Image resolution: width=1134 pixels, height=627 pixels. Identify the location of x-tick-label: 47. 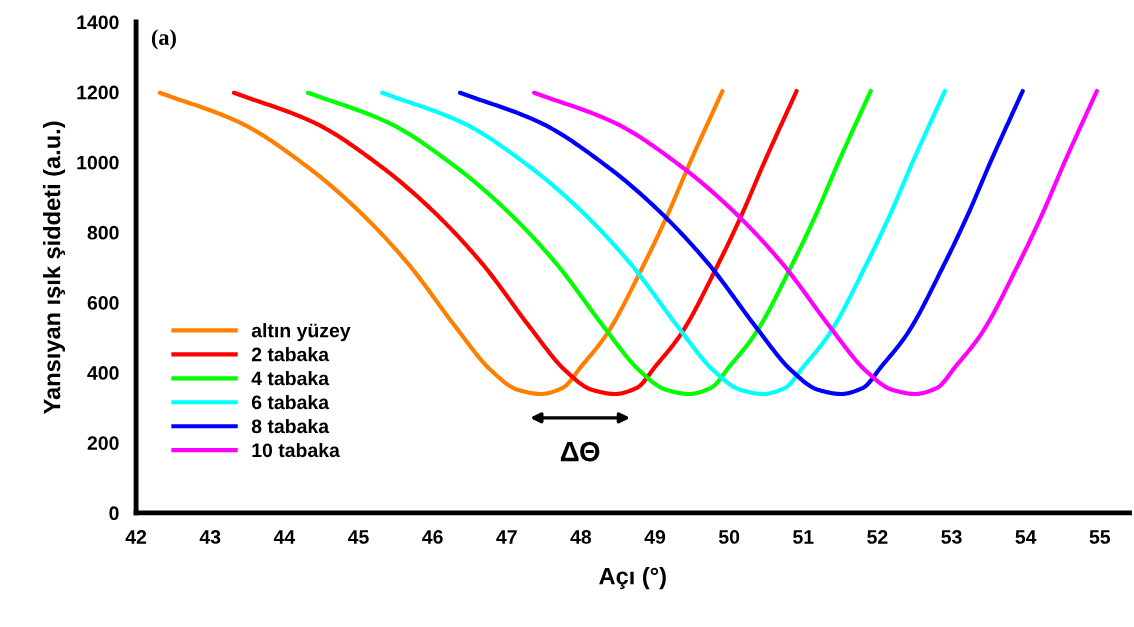
(506, 537).